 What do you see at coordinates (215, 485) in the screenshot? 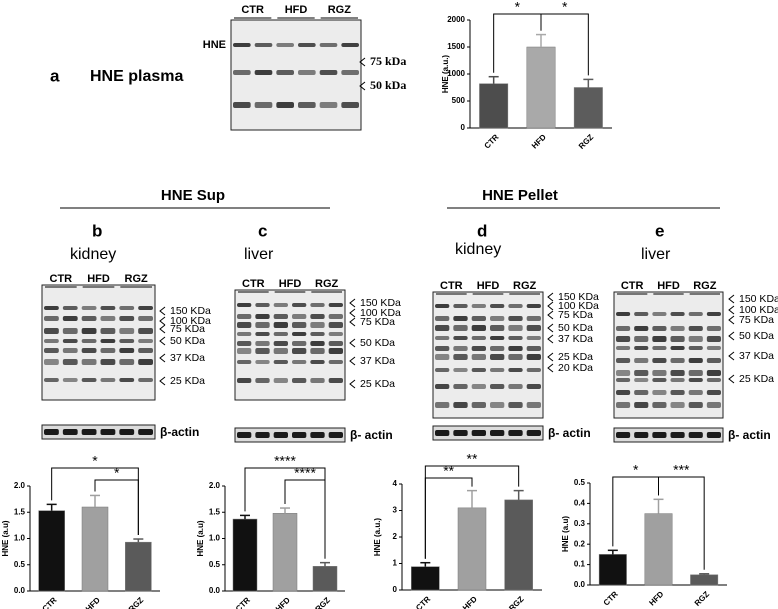
I see `y-tick-label: 2.0` at bounding box center [215, 485].